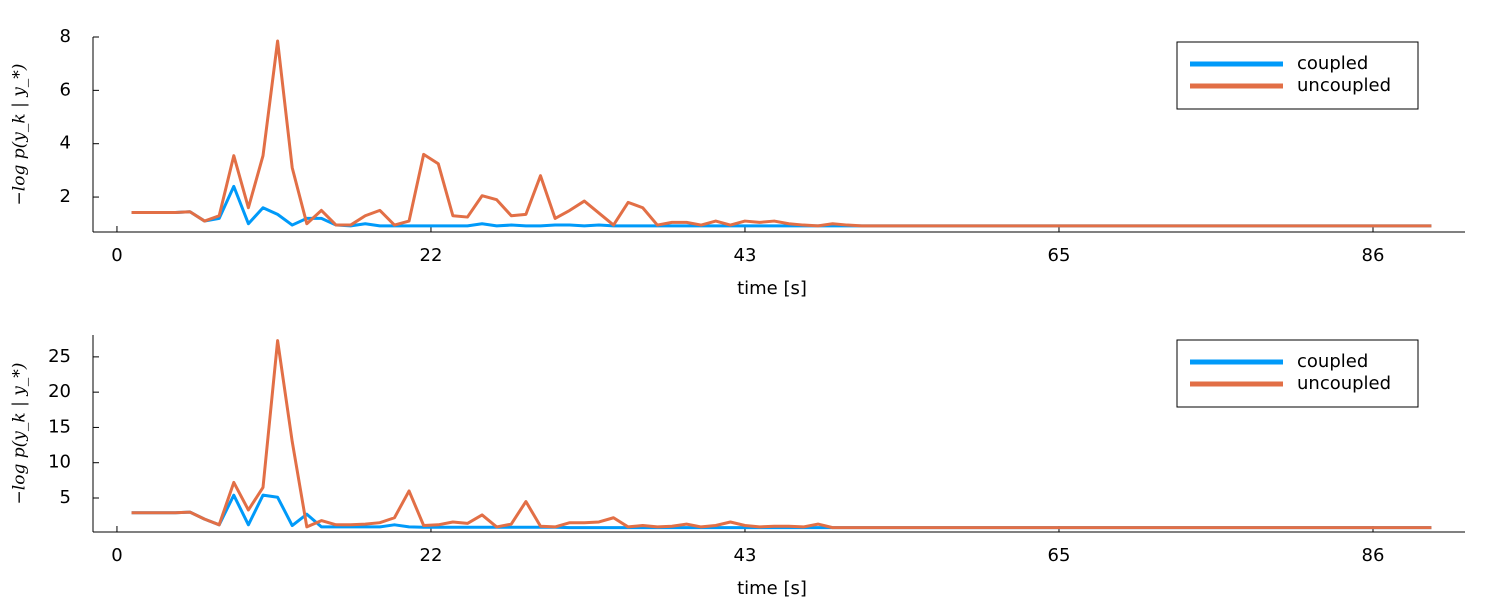  I want to click on y-tick-label: 2, so click(65, 196).